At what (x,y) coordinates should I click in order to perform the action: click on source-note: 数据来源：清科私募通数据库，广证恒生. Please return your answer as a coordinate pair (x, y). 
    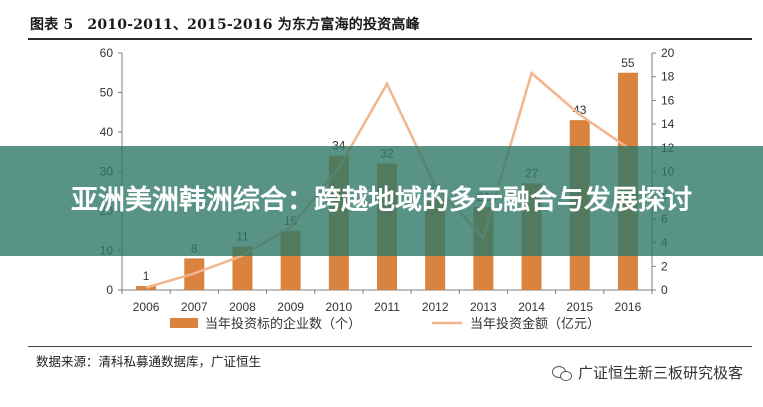
    Looking at the image, I should click on (149, 361).